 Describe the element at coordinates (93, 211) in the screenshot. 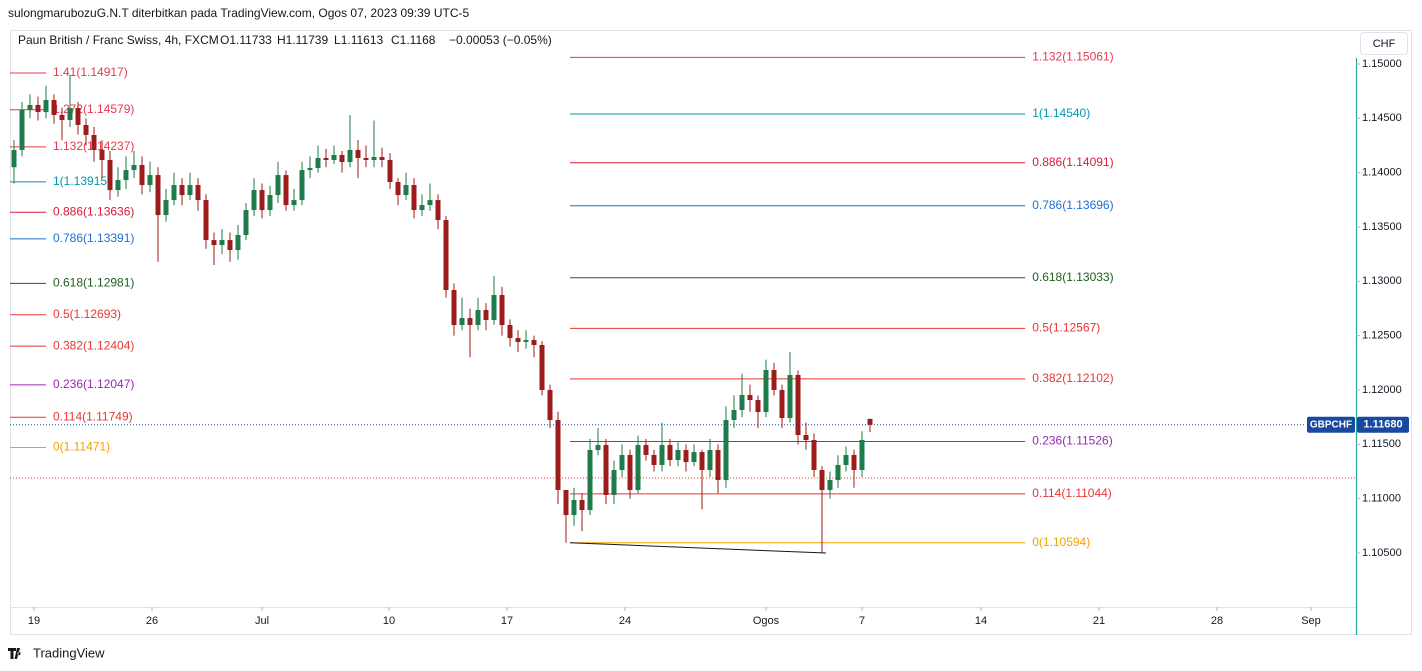

I see `fib-label: 0.886(1.13636)` at that location.